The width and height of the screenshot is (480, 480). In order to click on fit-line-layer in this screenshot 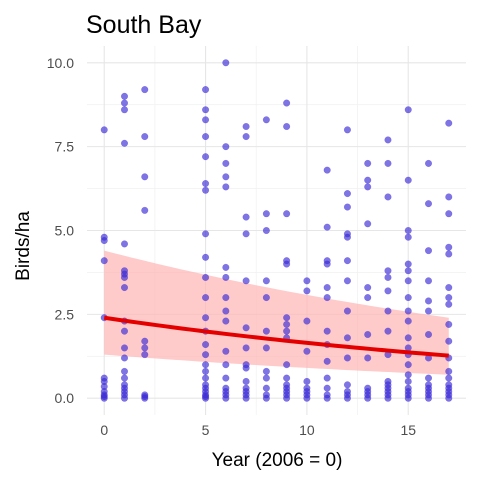, I will do `click(276, 336)`.